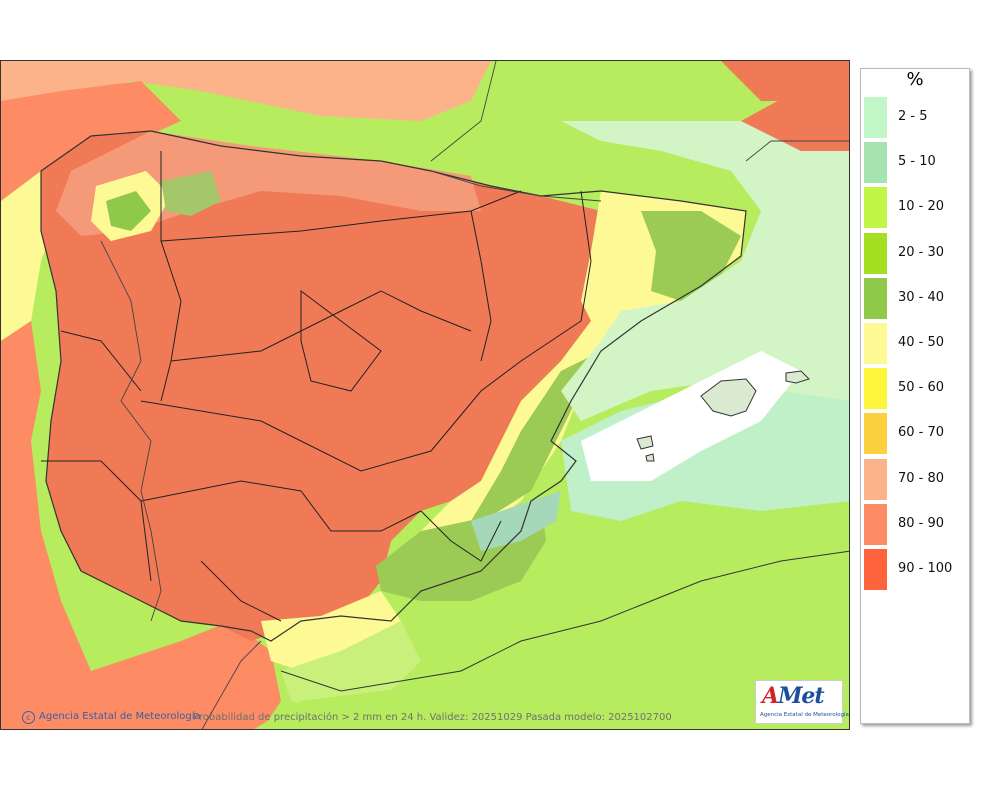 This screenshot has height=790, width=1000. What do you see at coordinates (925, 568) in the screenshot?
I see `legend-label: 90 - 100` at bounding box center [925, 568].